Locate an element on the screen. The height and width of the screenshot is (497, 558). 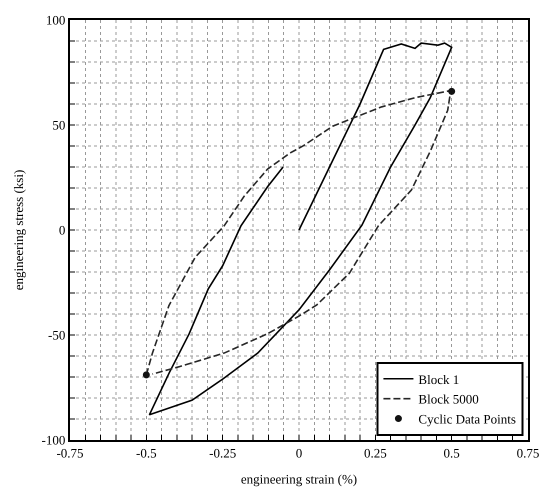
legend-label: Cyclic Data Points is located at coordinates (467, 419).